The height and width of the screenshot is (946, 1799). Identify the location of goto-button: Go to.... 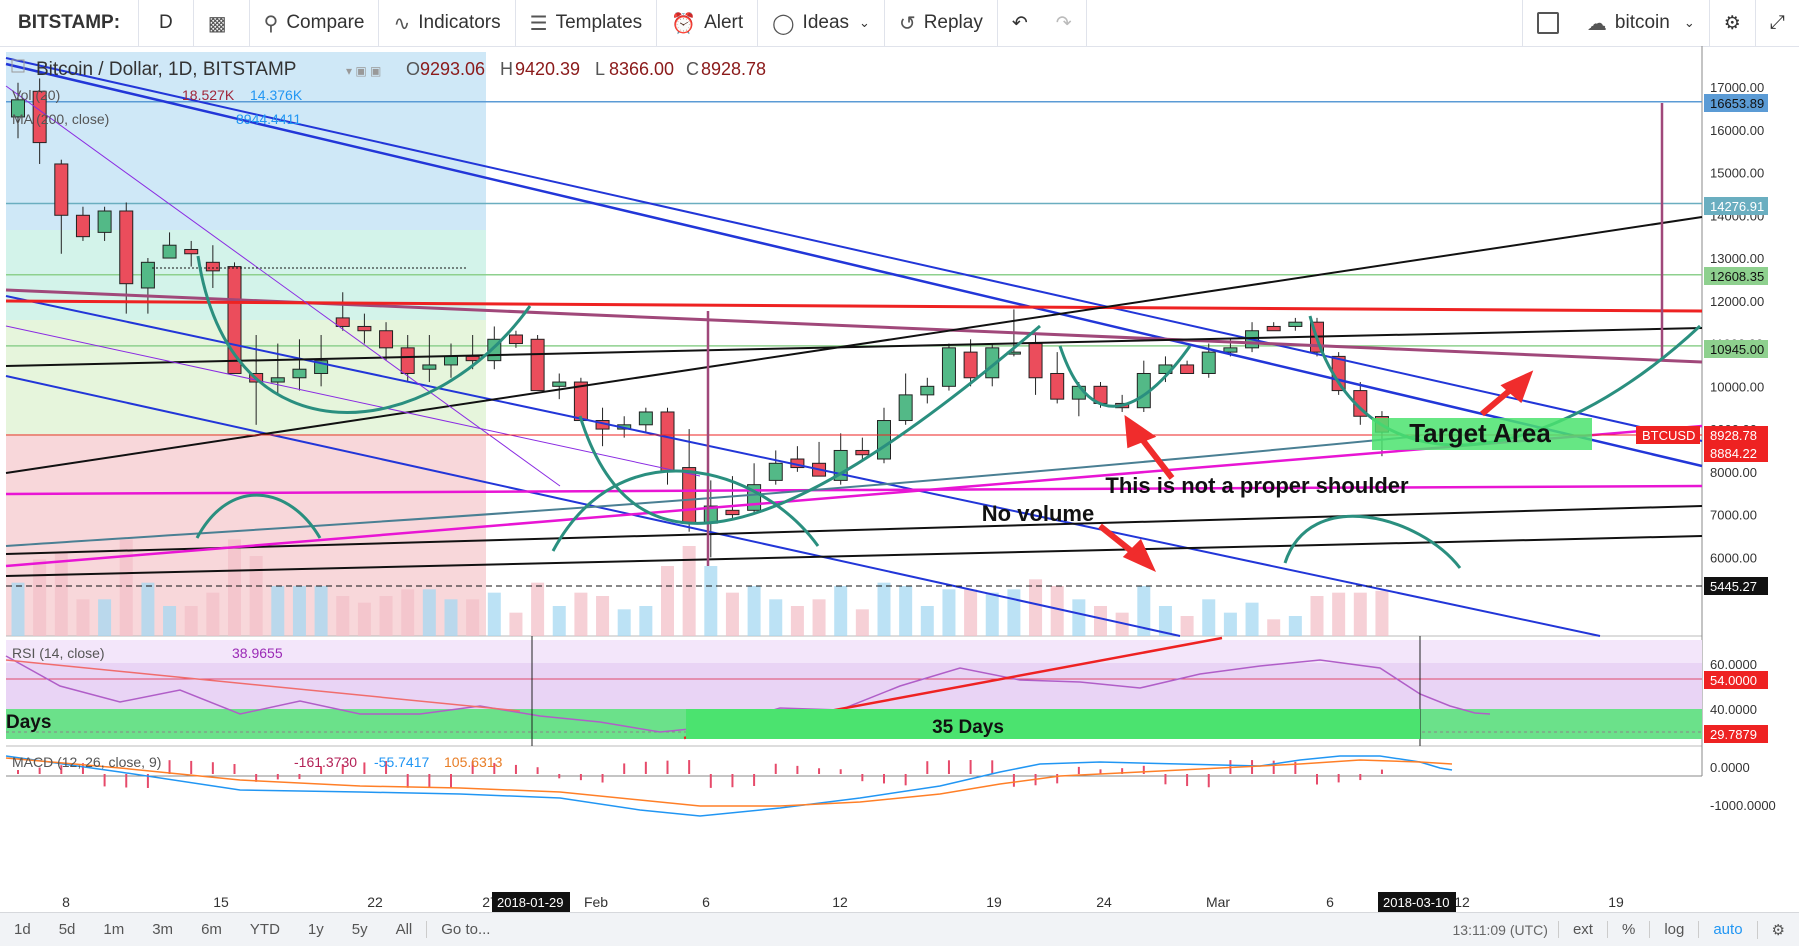
(465, 929).